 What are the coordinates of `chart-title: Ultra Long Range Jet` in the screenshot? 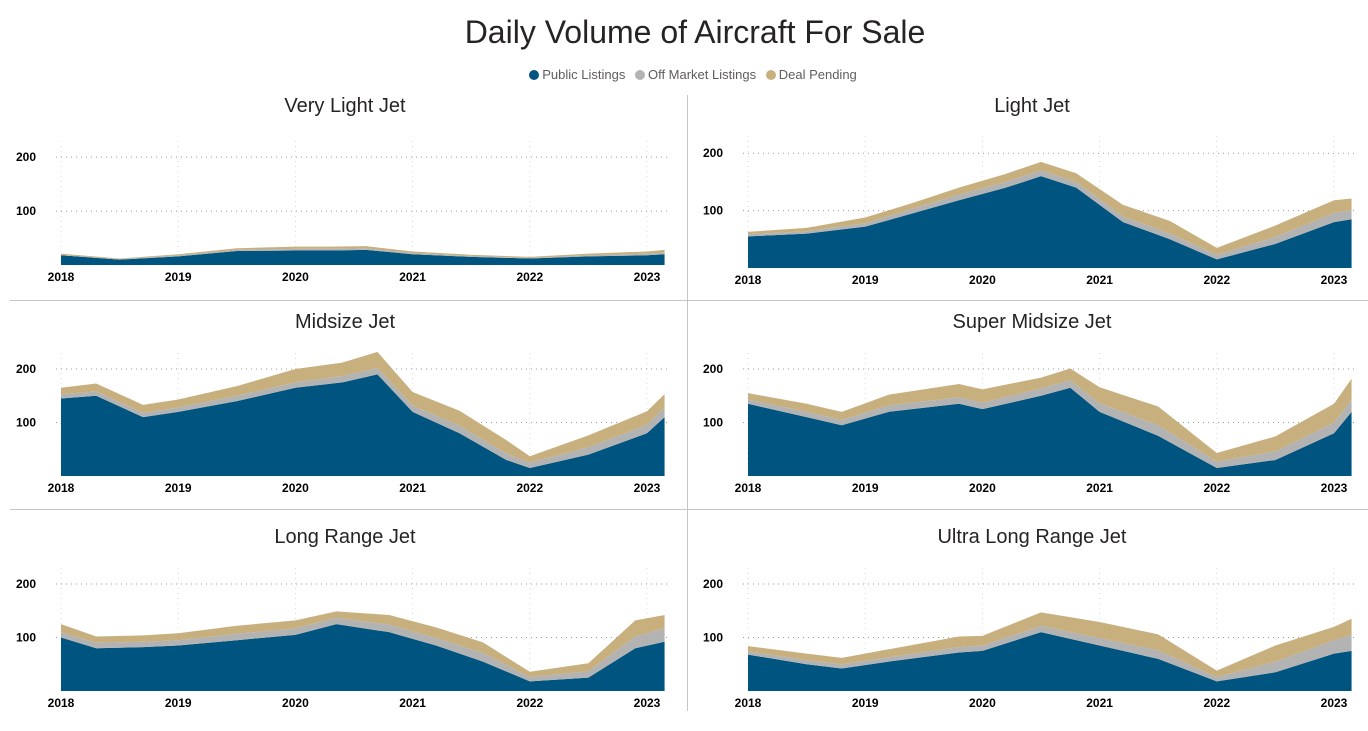 It's located at (1032, 537).